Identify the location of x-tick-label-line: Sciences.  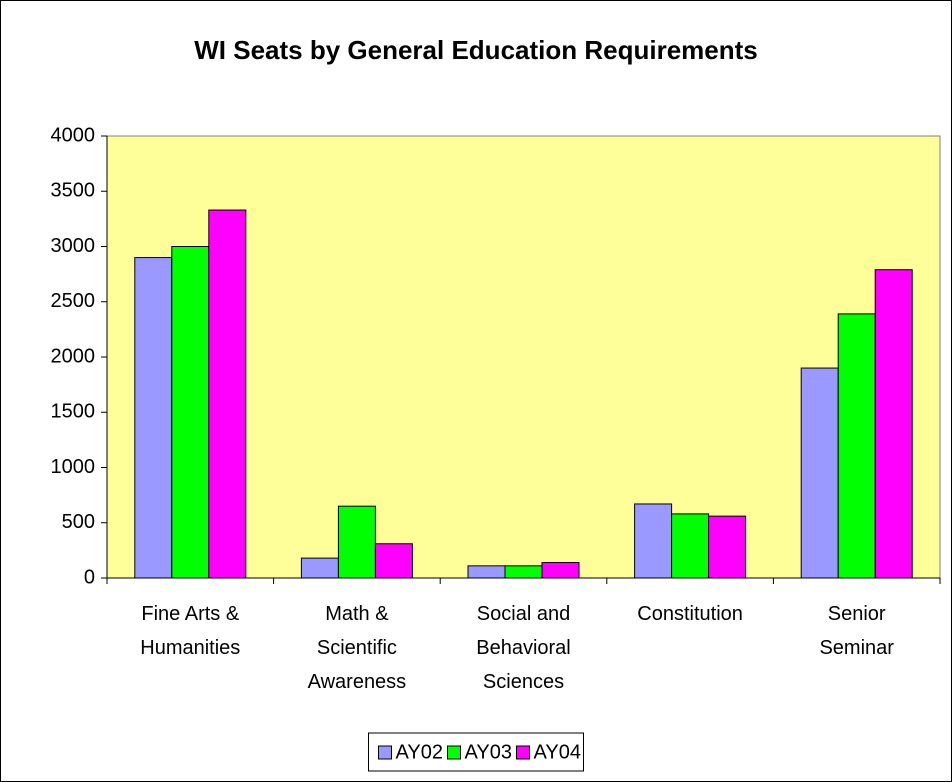
(523, 682).